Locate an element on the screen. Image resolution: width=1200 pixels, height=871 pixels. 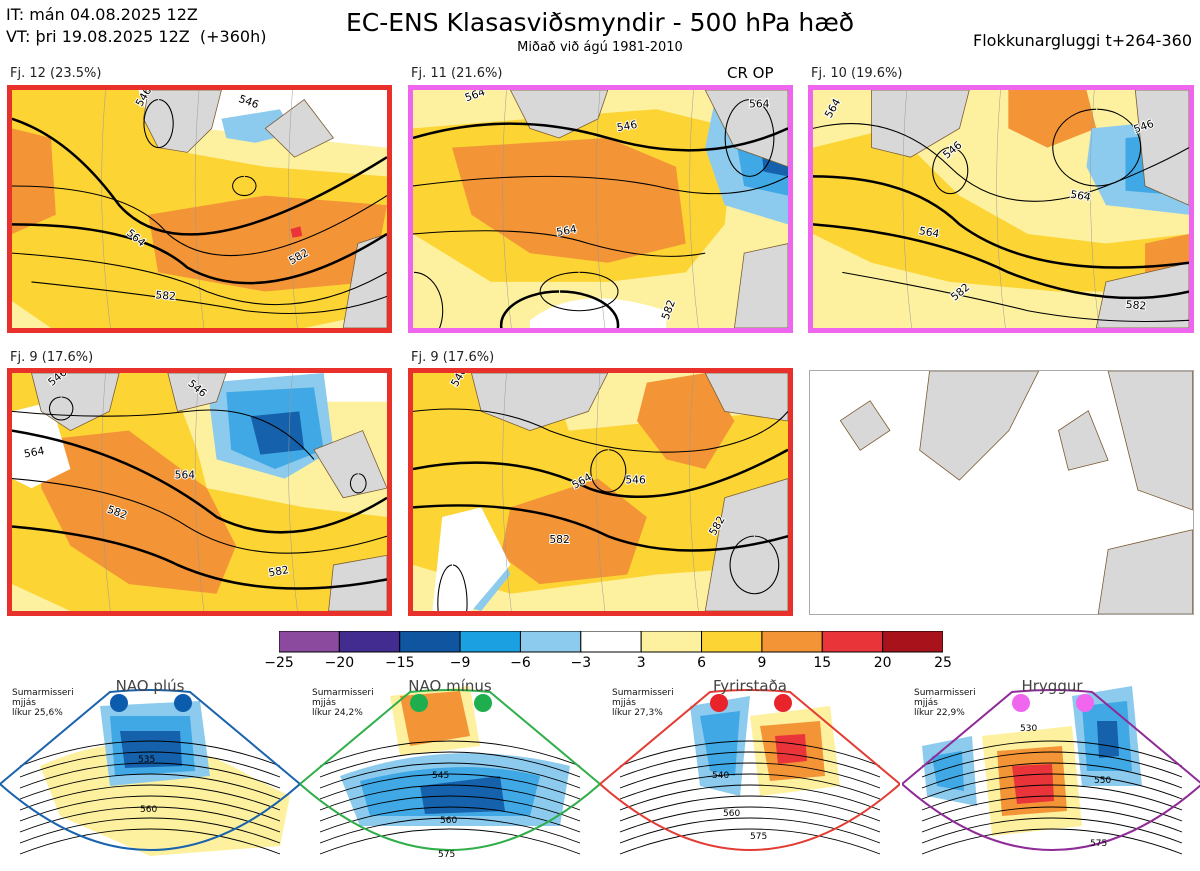
cluster-map-5: 546 564 546 582 582 is located at coordinates (600, 492).